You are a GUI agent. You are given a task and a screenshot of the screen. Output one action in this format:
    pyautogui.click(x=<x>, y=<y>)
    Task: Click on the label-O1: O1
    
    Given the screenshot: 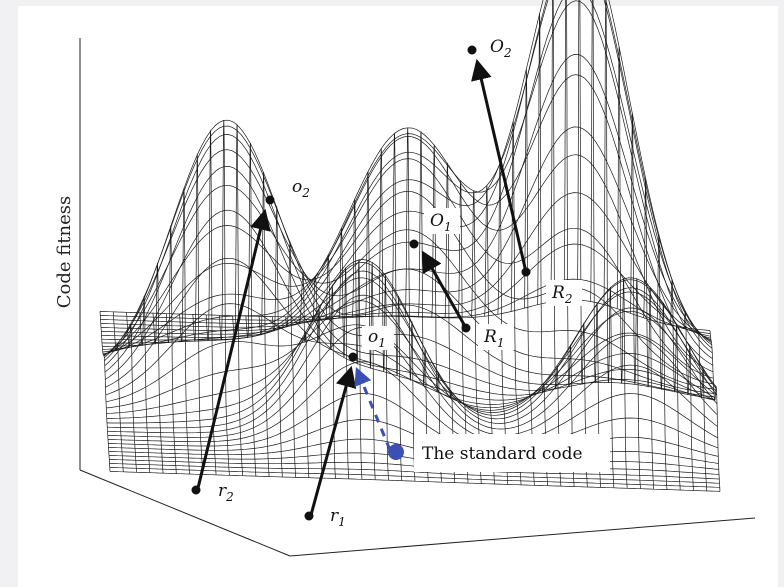 What is the action you would take?
    pyautogui.click(x=442, y=221)
    